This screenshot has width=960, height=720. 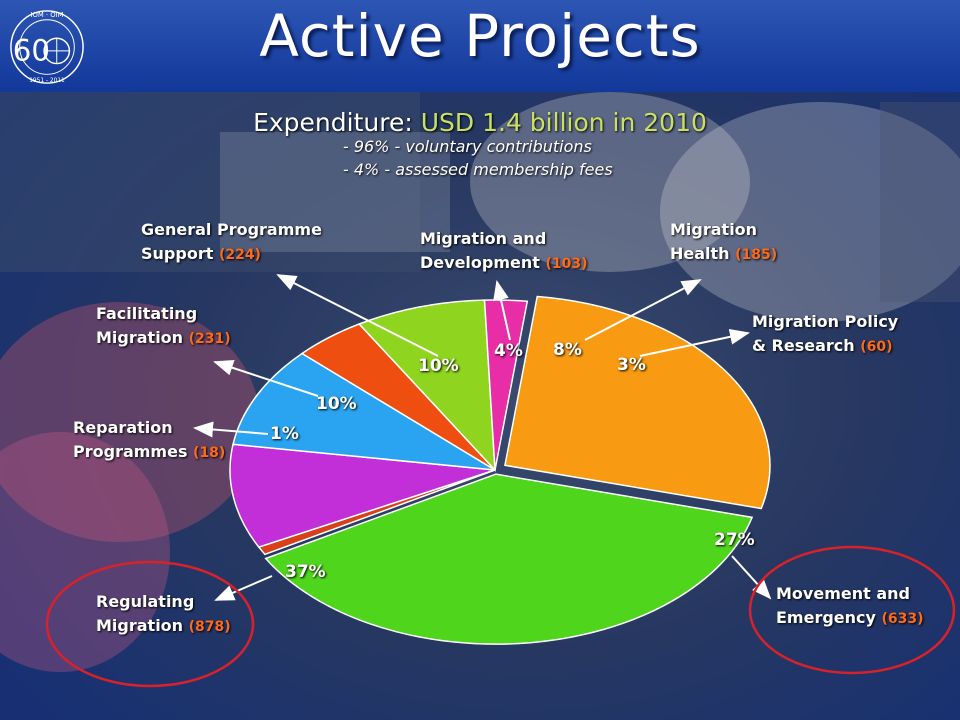 I want to click on label-movement: Movement and Emergency (633), so click(x=850, y=605).